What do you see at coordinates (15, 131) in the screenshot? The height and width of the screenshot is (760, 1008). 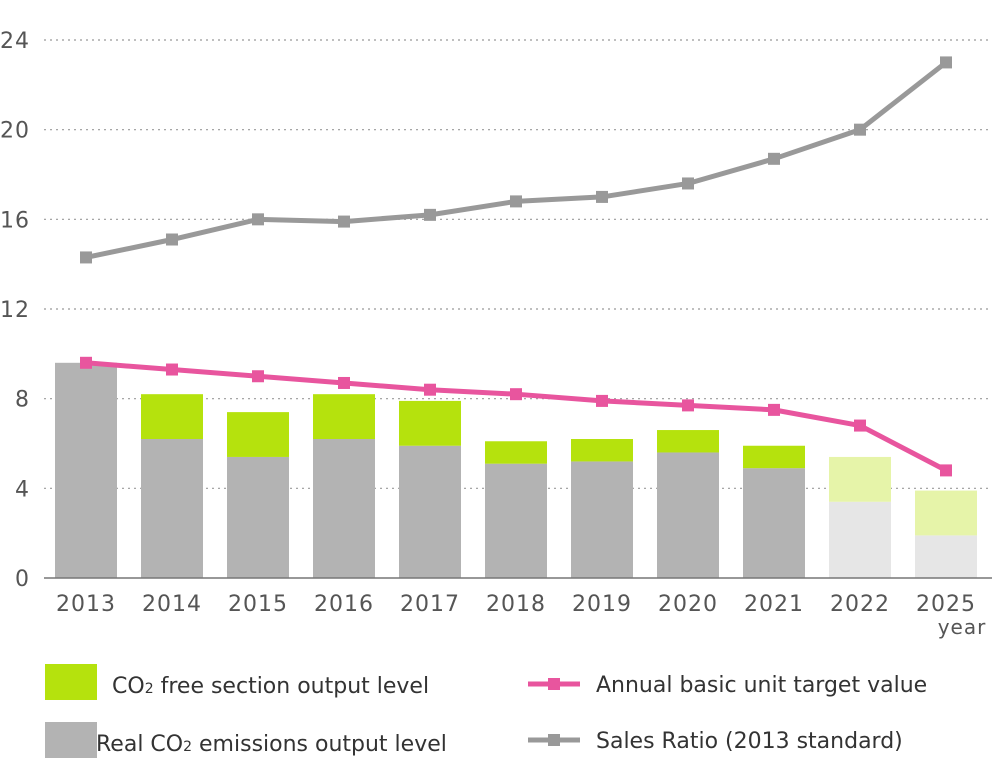 I see `y-tick-label: 20` at bounding box center [15, 131].